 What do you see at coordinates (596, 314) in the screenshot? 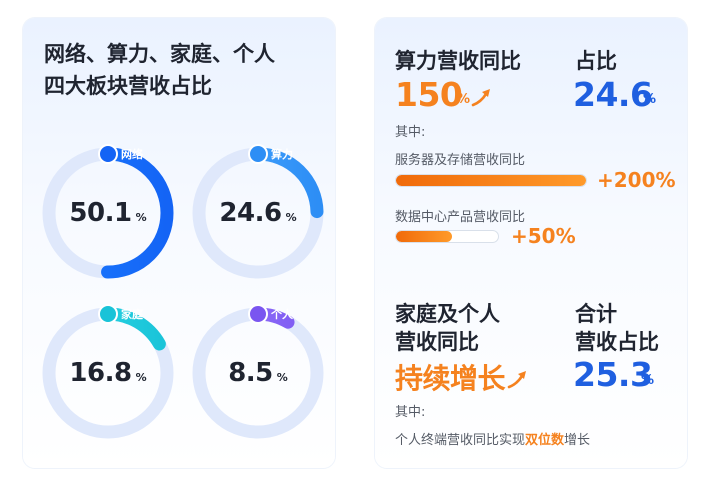
I see `total-label-line-1: 合计` at bounding box center [596, 314].